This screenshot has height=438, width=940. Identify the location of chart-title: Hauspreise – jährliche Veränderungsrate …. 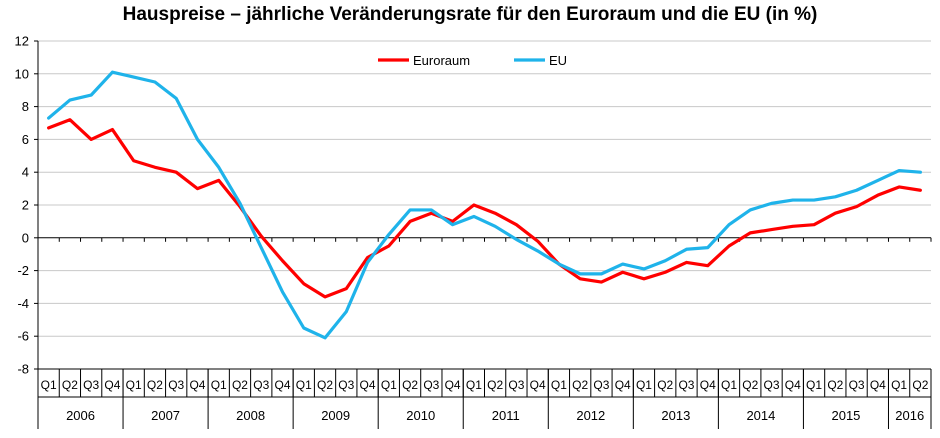
(470, 14).